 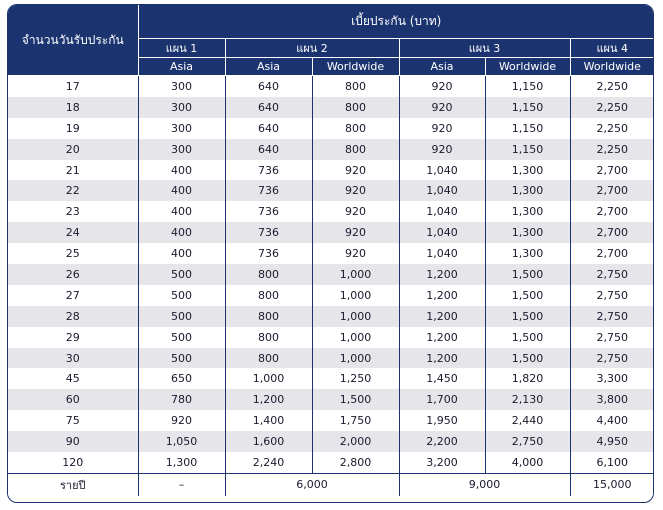 What do you see at coordinates (311, 484) in the screenshot?
I see `annual-plan-2: 6,000` at bounding box center [311, 484].